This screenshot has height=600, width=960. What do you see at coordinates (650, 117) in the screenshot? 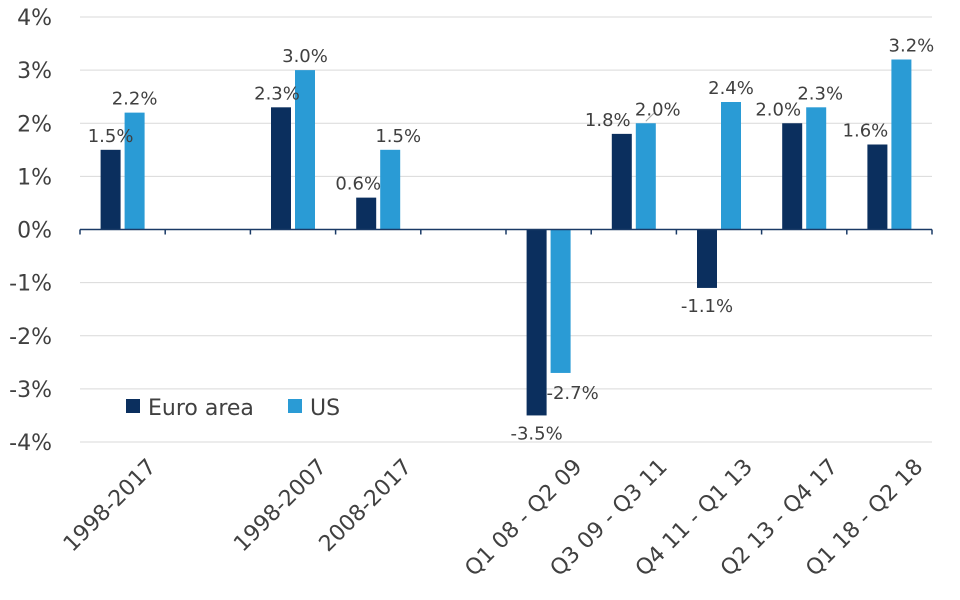
I see `label-leader-line` at bounding box center [650, 117].